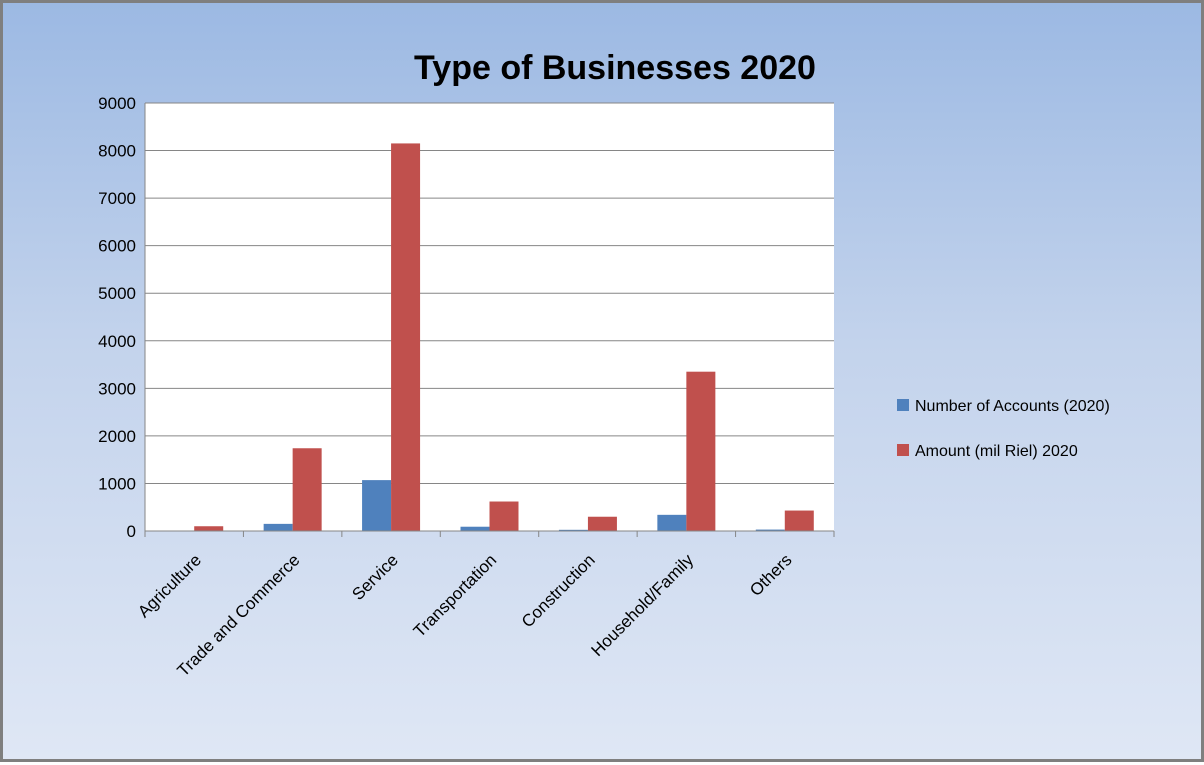  I want to click on bar-accounts-household-family, so click(671, 523).